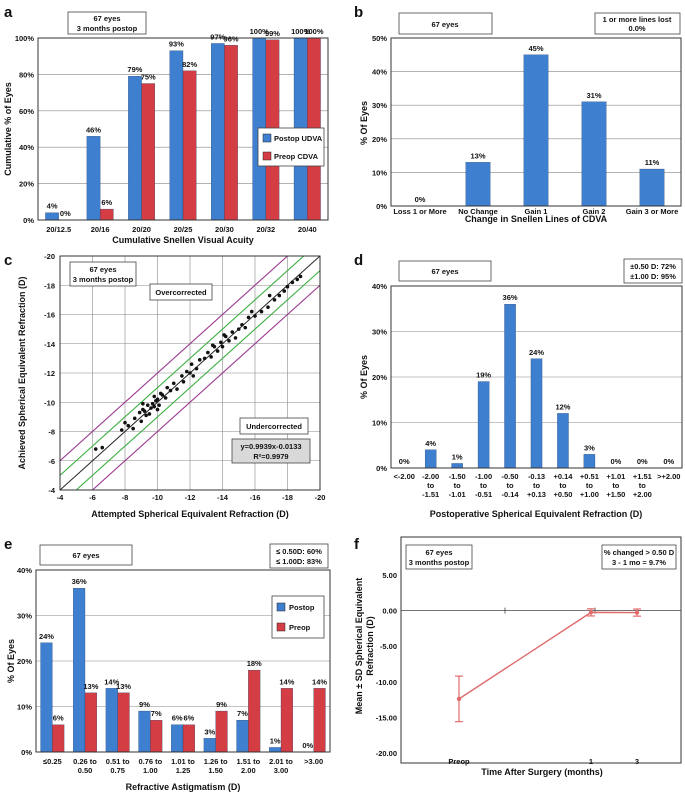 Image resolution: width=685 pixels, height=796 pixels. I want to click on x-tick-label: No Change, so click(478, 211).